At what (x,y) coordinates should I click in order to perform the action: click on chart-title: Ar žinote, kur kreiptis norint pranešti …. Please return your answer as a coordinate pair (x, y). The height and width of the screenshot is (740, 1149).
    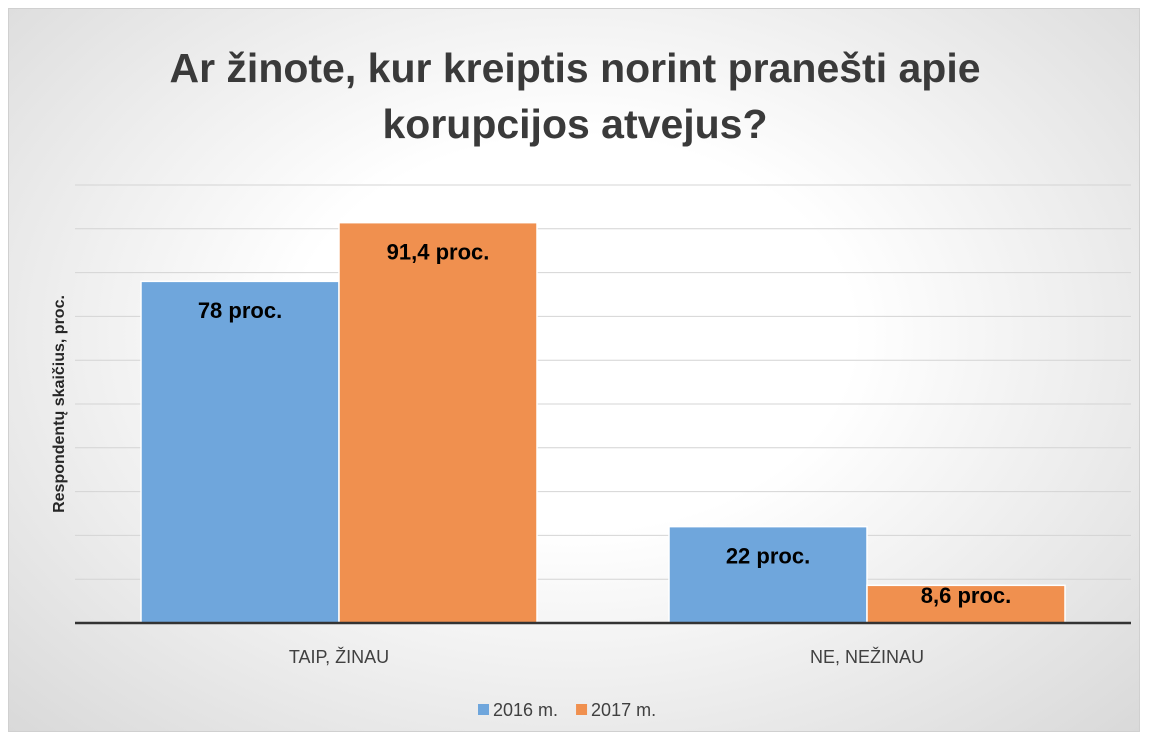
    Looking at the image, I should click on (575, 96).